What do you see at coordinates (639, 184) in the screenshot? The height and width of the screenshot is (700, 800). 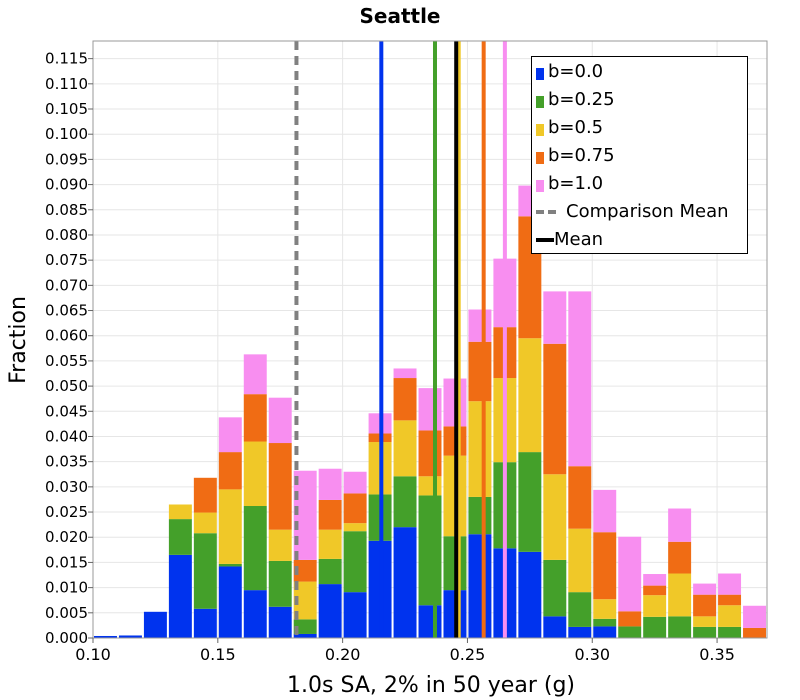 I see `legend-item-b1: b=1.0` at bounding box center [639, 184].